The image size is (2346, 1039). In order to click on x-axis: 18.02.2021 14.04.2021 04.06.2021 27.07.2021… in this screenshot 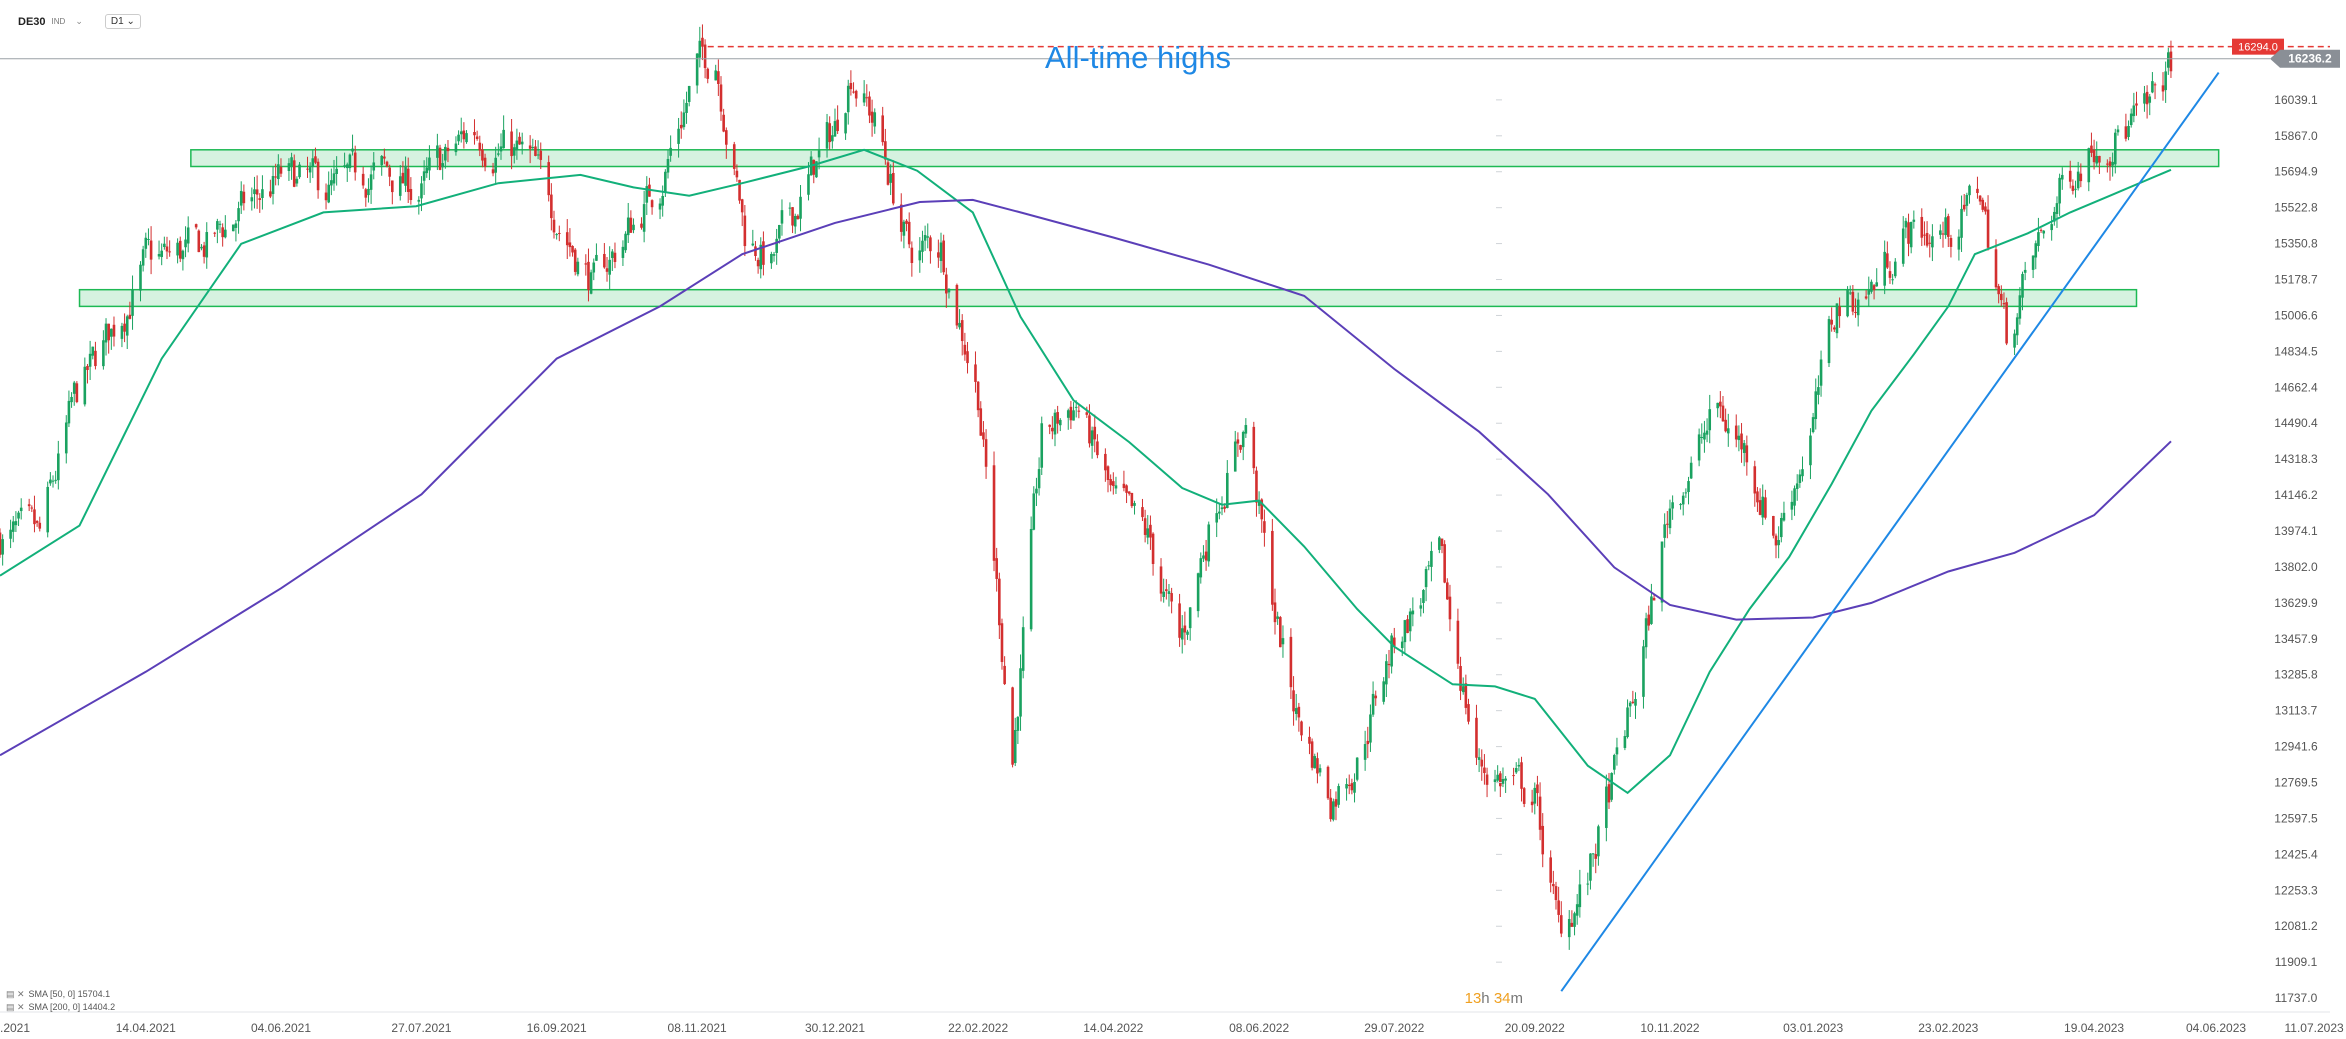, I will do `click(1172, 1023)`.